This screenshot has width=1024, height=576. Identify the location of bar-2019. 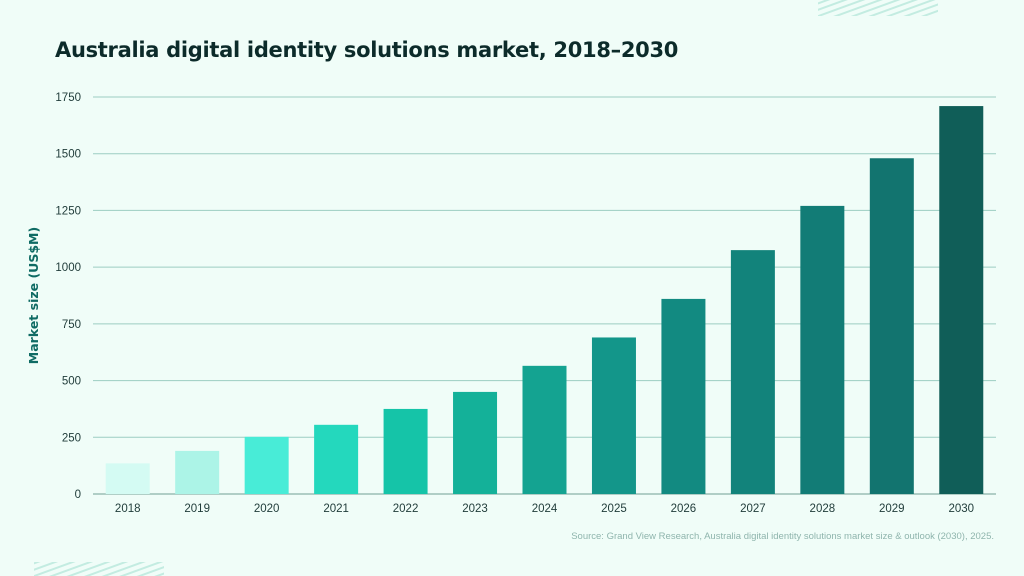
(197, 472).